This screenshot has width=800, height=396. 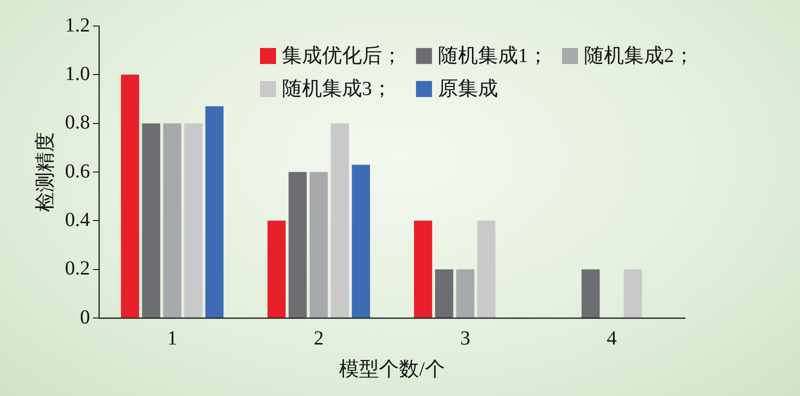 What do you see at coordinates (342, 56) in the screenshot?
I see `legend-label: 集成优化后；` at bounding box center [342, 56].